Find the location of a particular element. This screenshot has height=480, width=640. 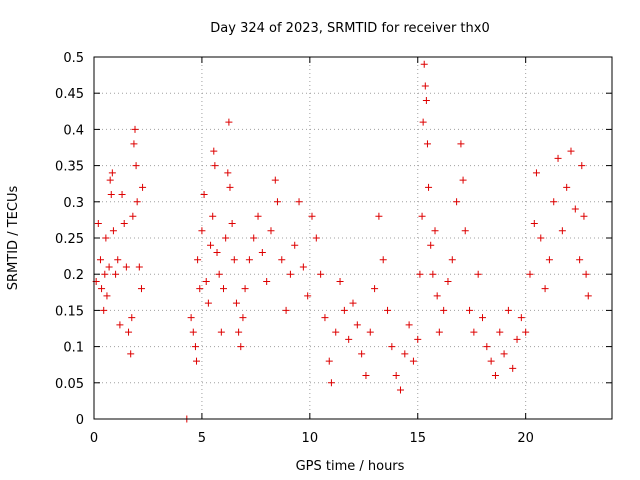

y-tick-label: 0.25 is located at coordinates (69, 239).